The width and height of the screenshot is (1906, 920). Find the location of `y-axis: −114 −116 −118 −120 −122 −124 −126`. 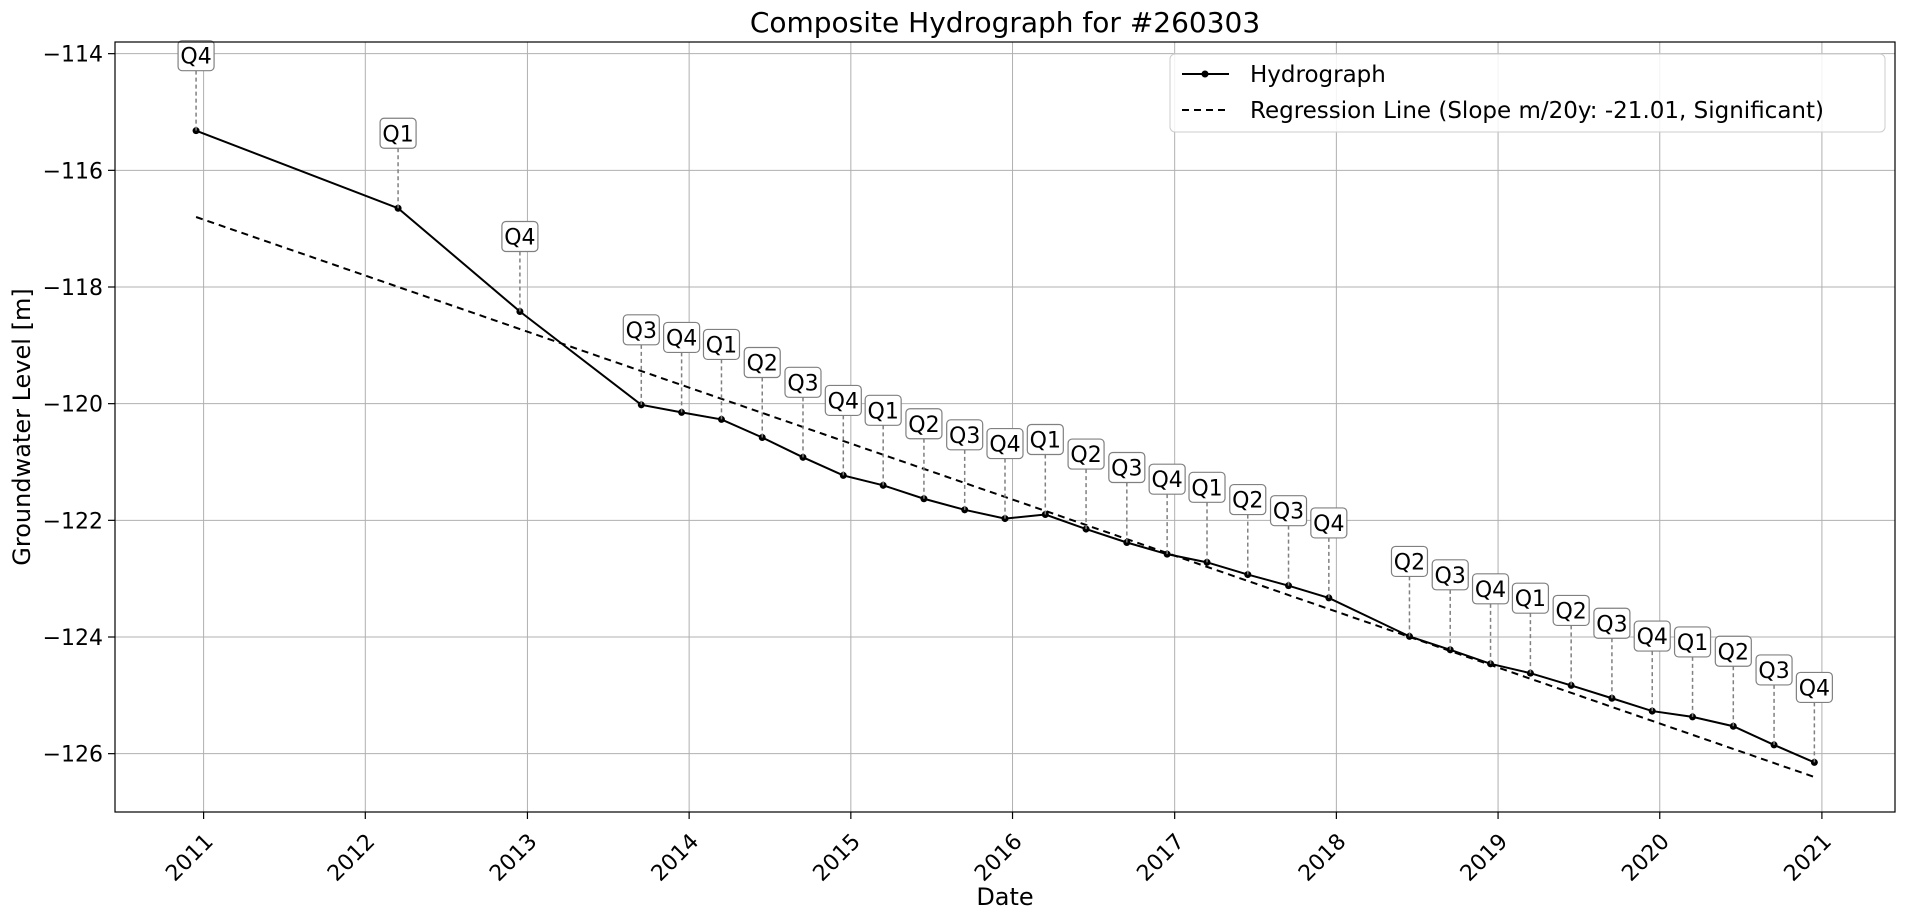

y-axis: −114 −116 −118 −120 −122 −124 −126 is located at coordinates (79, 405).